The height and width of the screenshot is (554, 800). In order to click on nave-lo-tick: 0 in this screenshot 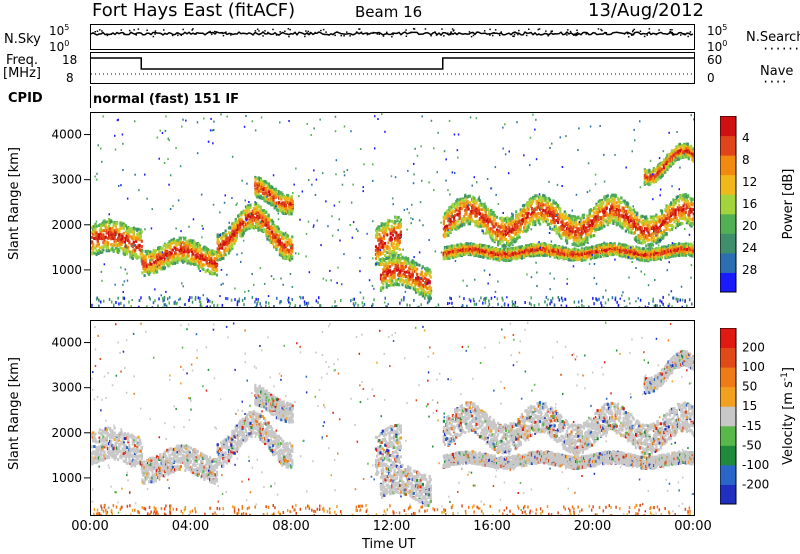, I will do `click(711, 78)`.